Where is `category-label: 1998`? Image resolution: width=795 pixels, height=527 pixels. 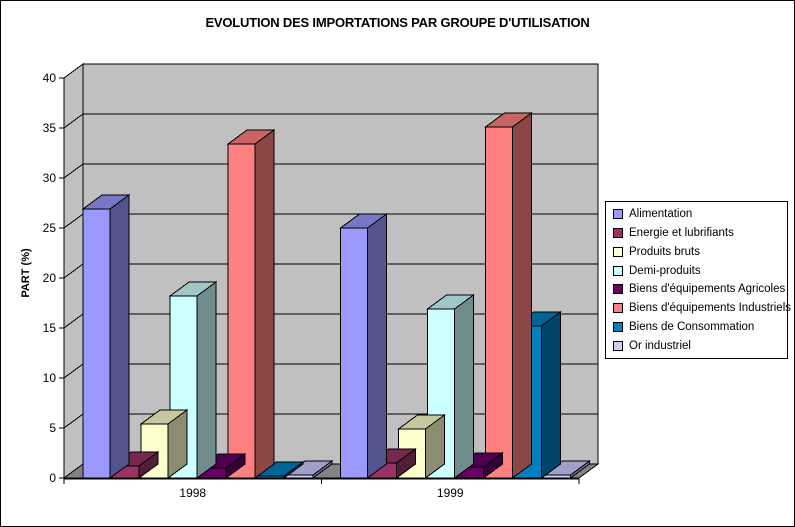
category-label: 1998 is located at coordinates (192, 493).